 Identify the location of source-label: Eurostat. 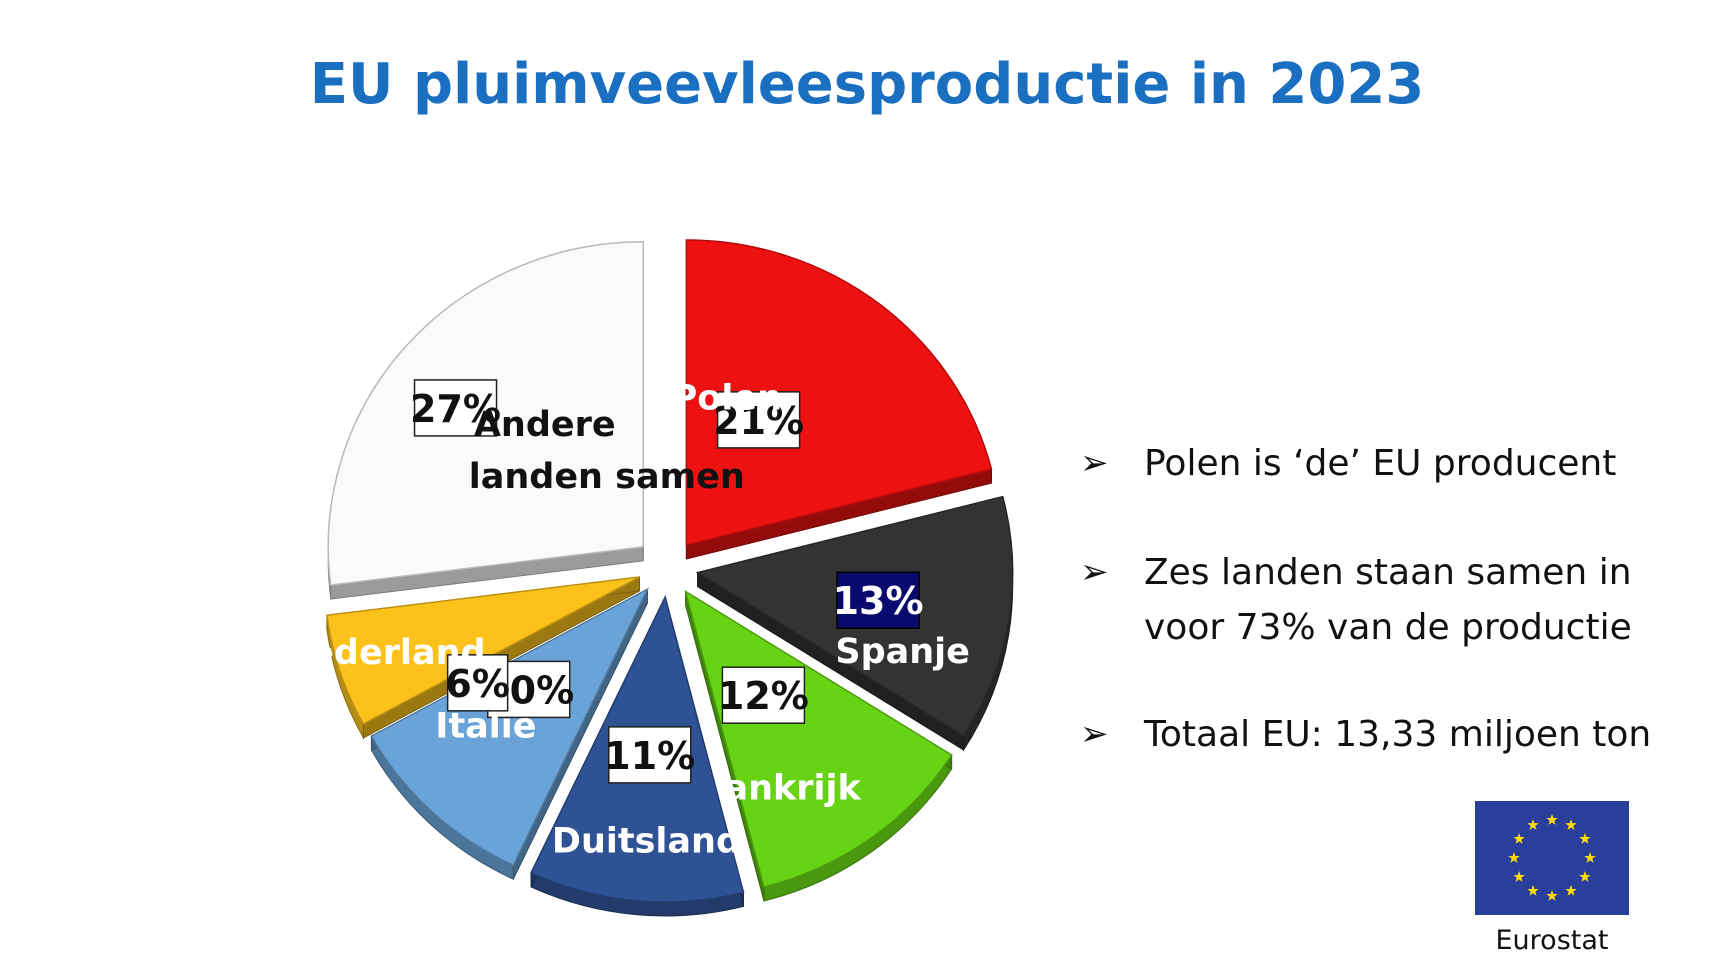
(1552, 940).